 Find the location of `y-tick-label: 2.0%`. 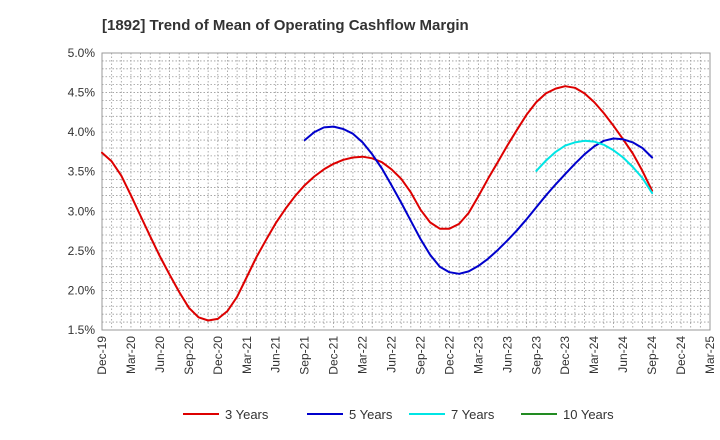

y-tick-label: 2.0% is located at coordinates (82, 290).